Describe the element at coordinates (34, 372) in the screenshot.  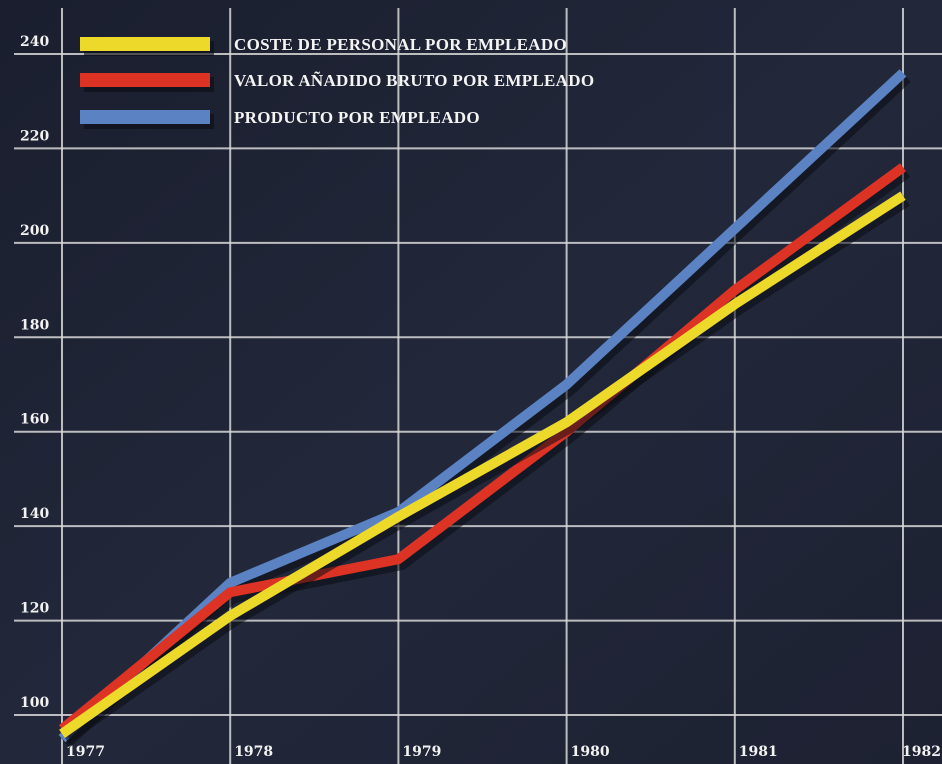
I see `y-axis-ticks: 100 120 140 160 180 200 220 240` at that location.